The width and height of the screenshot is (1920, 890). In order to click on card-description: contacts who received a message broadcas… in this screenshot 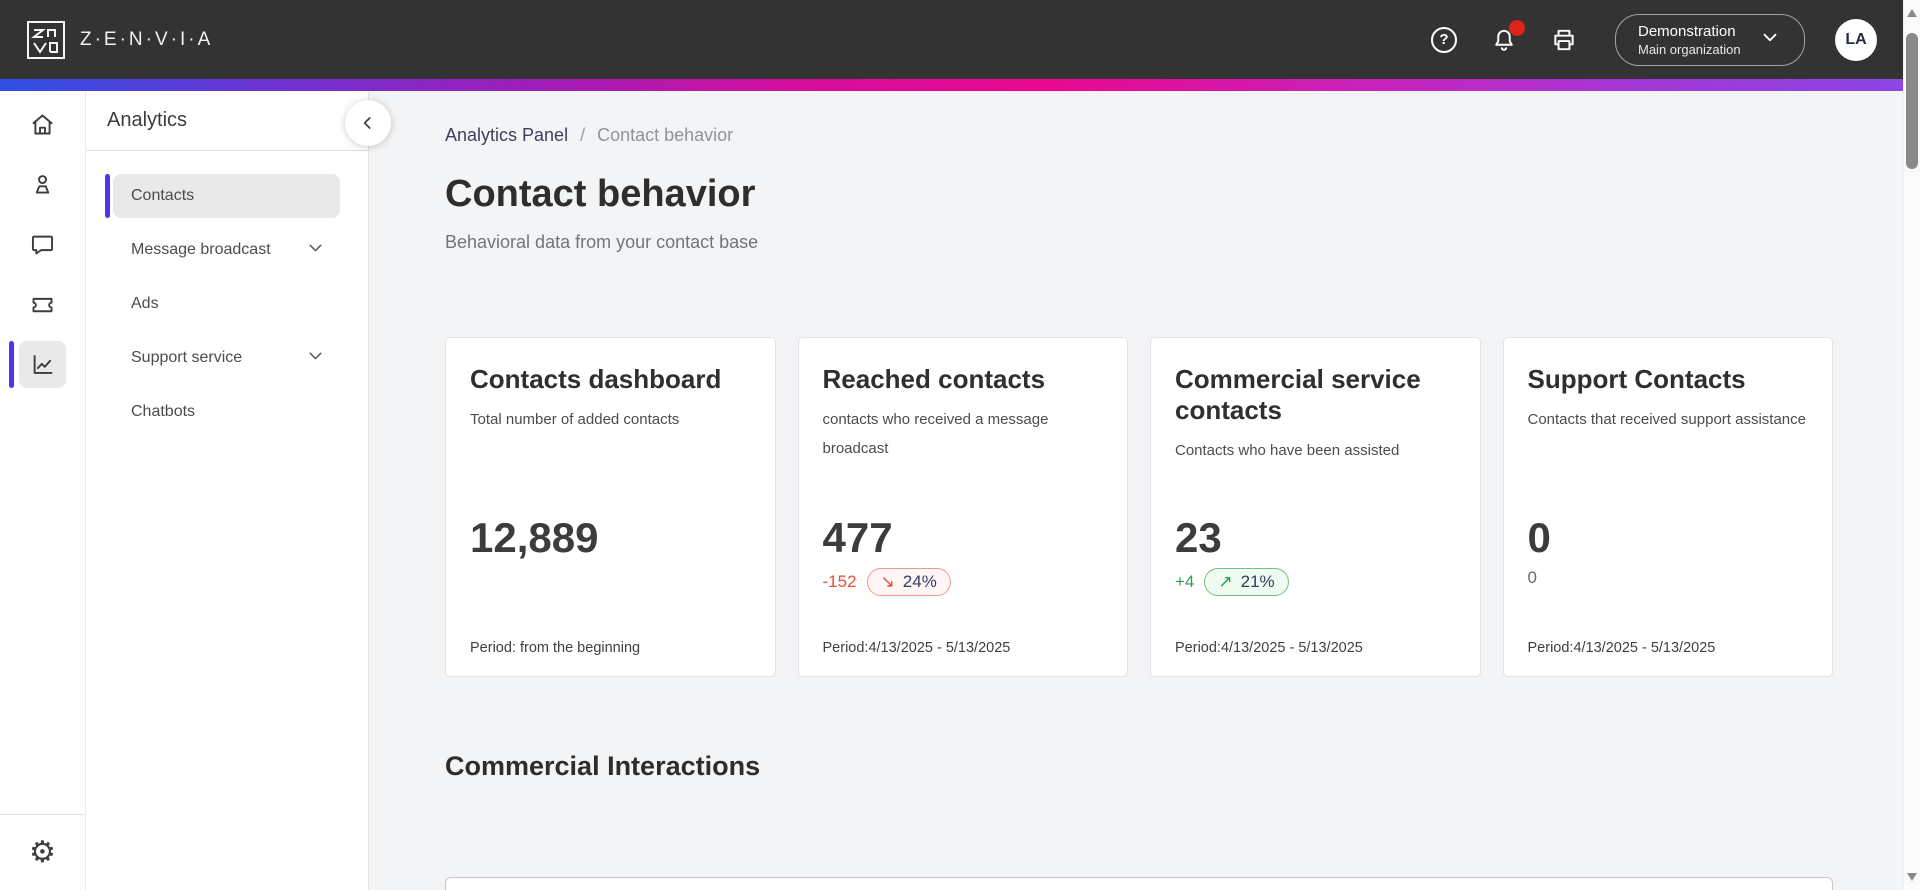, I will do `click(935, 434)`.